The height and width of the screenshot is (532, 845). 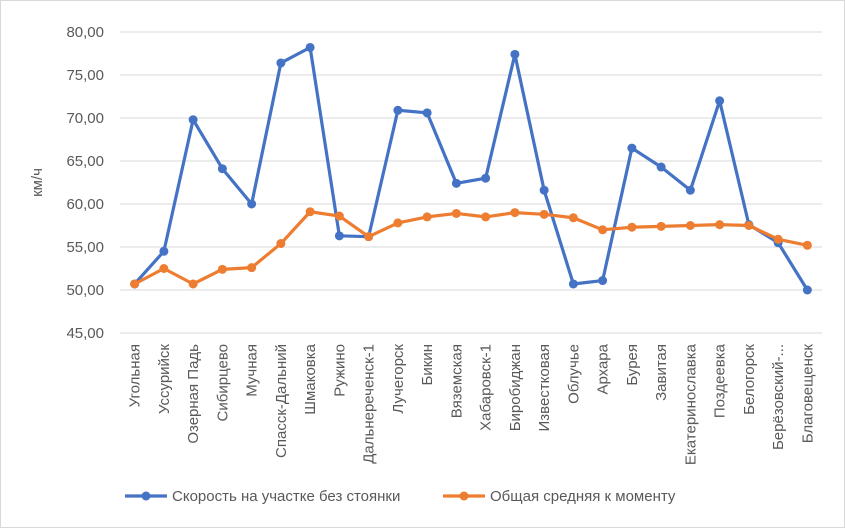 I want to click on x-tick-label: Архара, so click(x=603, y=368).